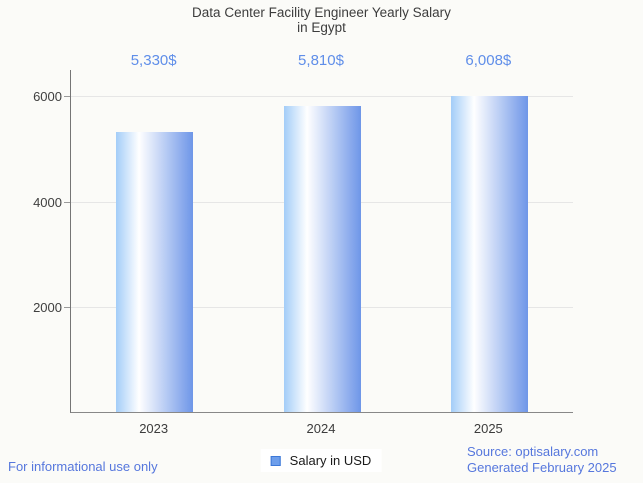 This screenshot has width=643, height=483. Describe the element at coordinates (321, 27) in the screenshot. I see `chart-title-line2: in Egypt` at that location.